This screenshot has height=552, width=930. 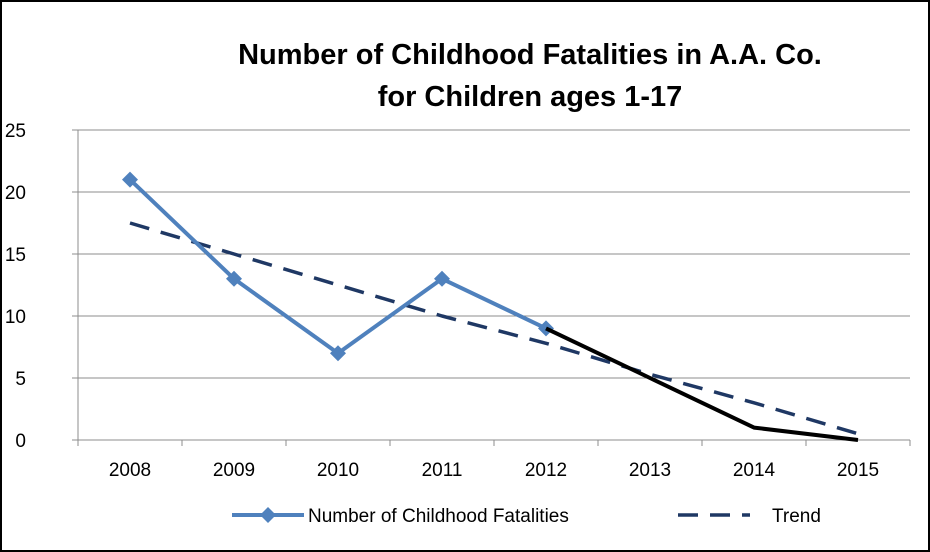 I want to click on x-tick-label: 2014, so click(x=754, y=470).